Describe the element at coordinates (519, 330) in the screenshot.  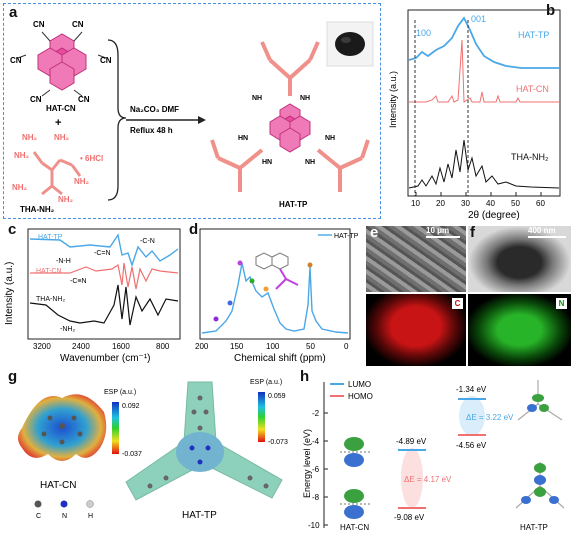
I see `n-element-map` at that location.